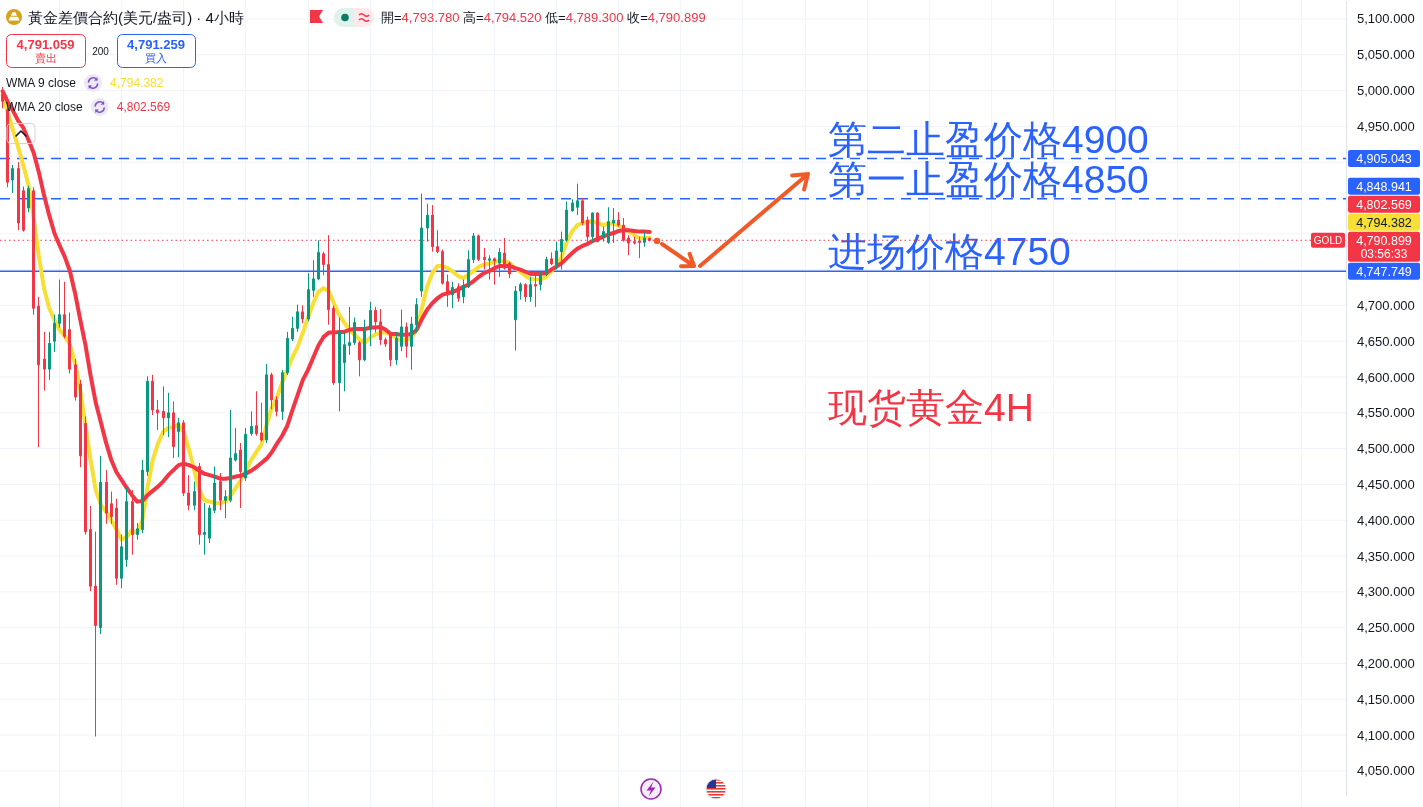 The height and width of the screenshot is (807, 1423). What do you see at coordinates (45, 44) in the screenshot?
I see `annotation: 4,791.059` at bounding box center [45, 44].